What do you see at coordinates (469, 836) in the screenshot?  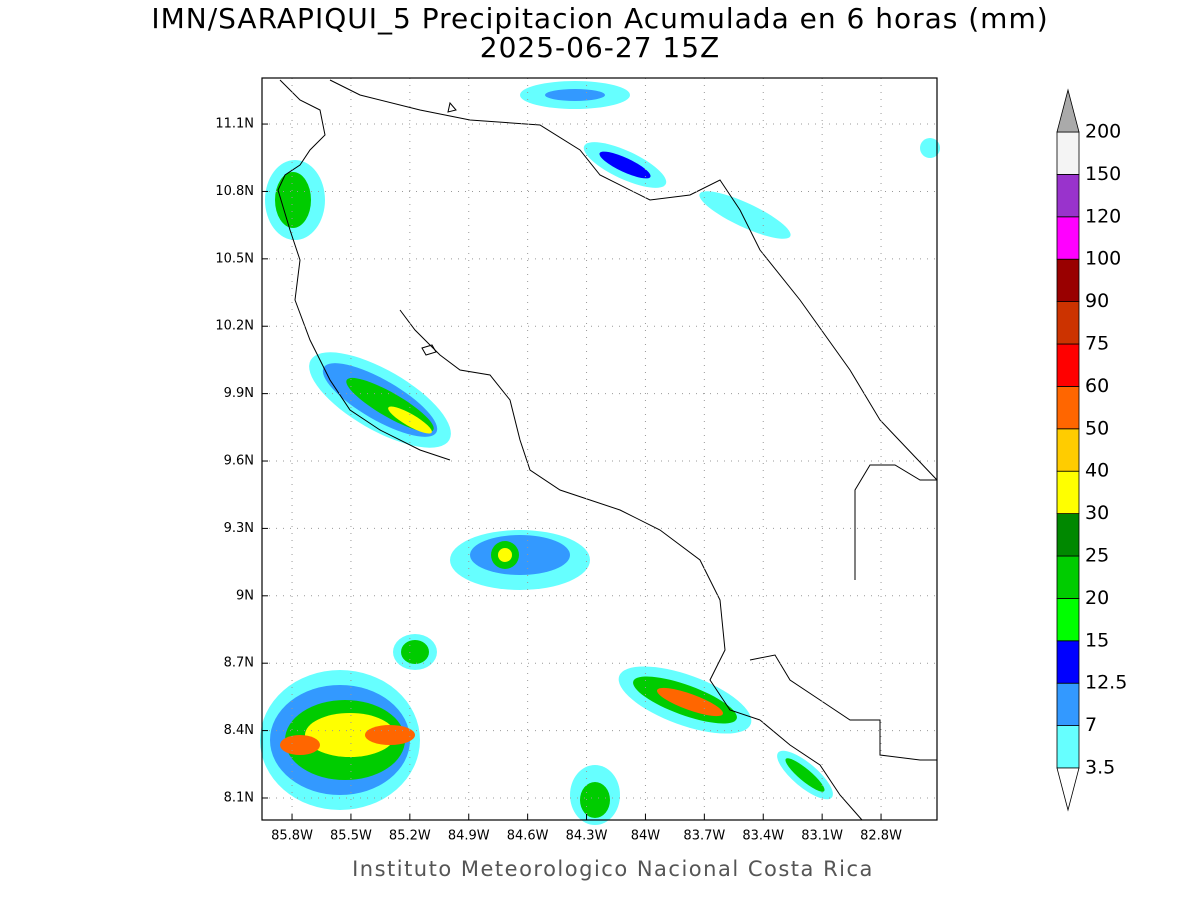 I see `lon-tick-label: 84.9W` at bounding box center [469, 836].